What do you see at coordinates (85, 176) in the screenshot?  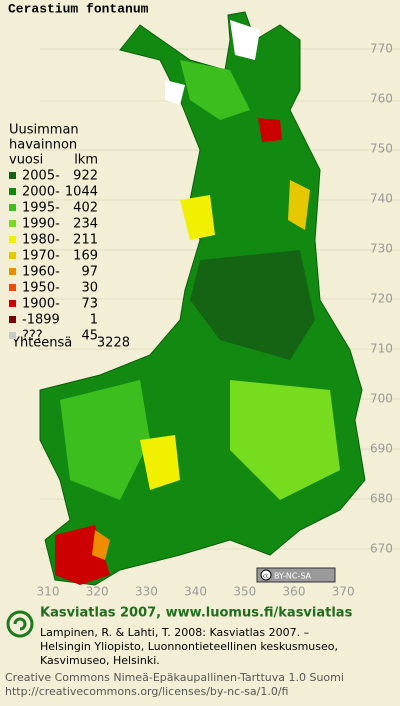 I see `legend-count: 922` at bounding box center [85, 176].